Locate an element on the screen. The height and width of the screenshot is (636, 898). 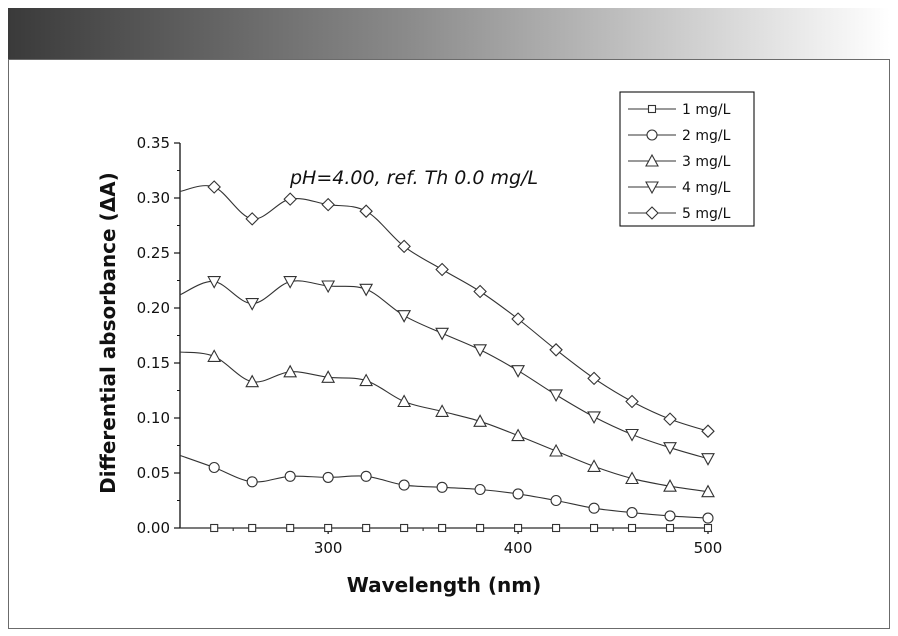
y-tick-label: 0.10 is located at coordinates (153, 418).